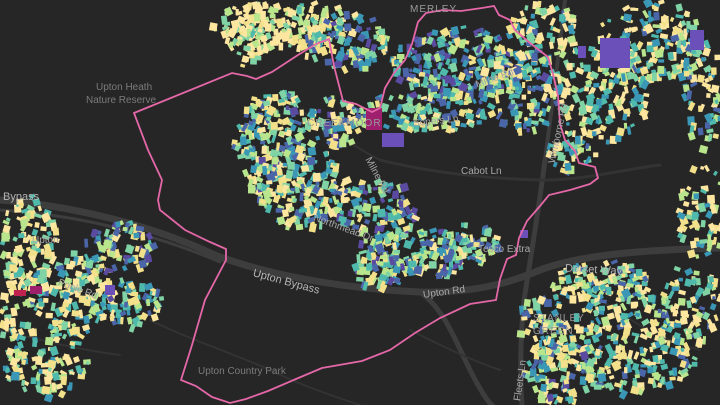  Describe the element at coordinates (21, 197) in the screenshot. I see `label-bypass-left: Bypass` at that location.